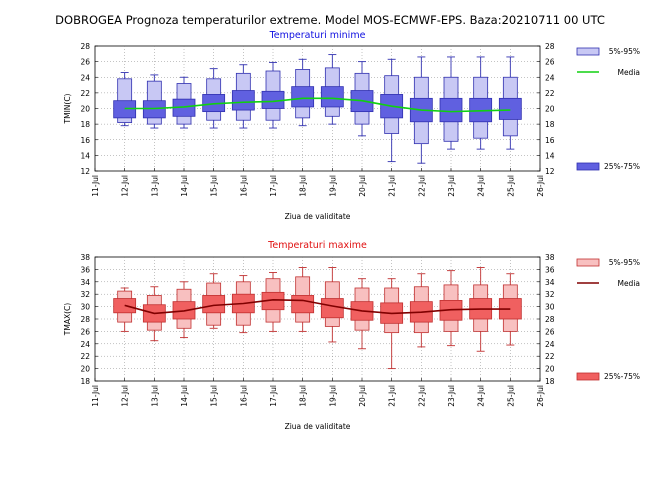 The width and height of the screenshot is (671, 483). Describe the element at coordinates (317, 245) in the screenshot. I see `panel-title: Temperaturi maxime` at that location.